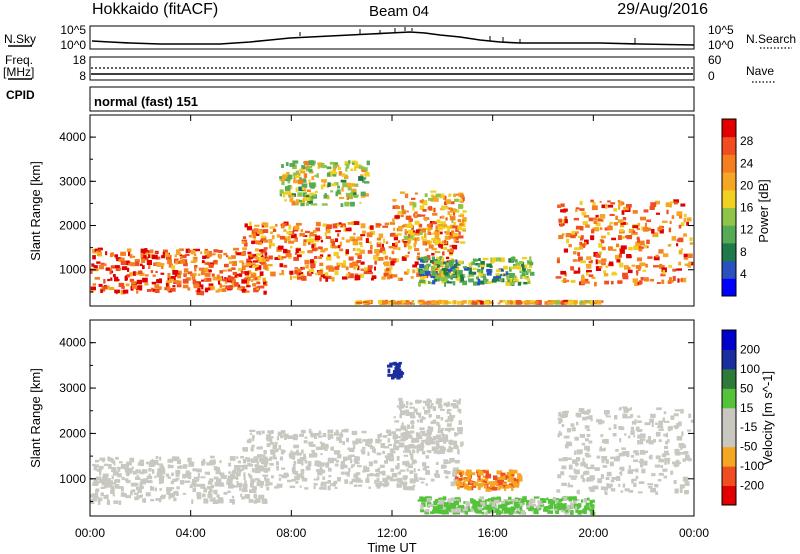 This screenshot has height=554, width=800. Describe the element at coordinates (752, 466) in the screenshot. I see `velocity-cbar-tick: -100` at that location.